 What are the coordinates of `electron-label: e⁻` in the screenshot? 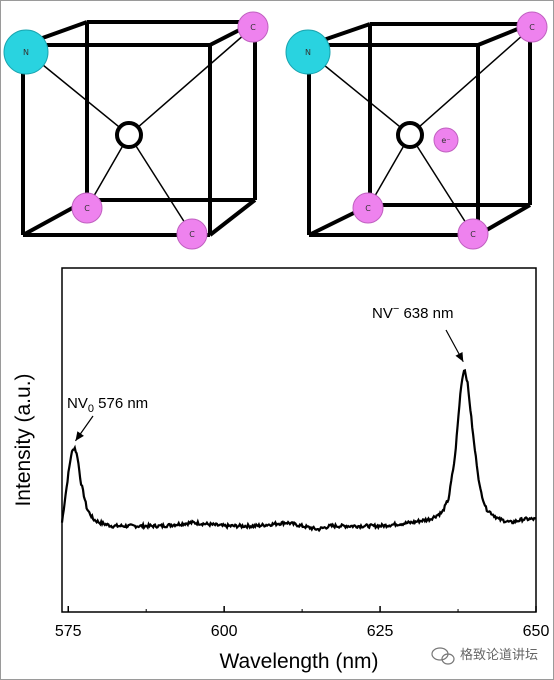 It's located at (445, 140).